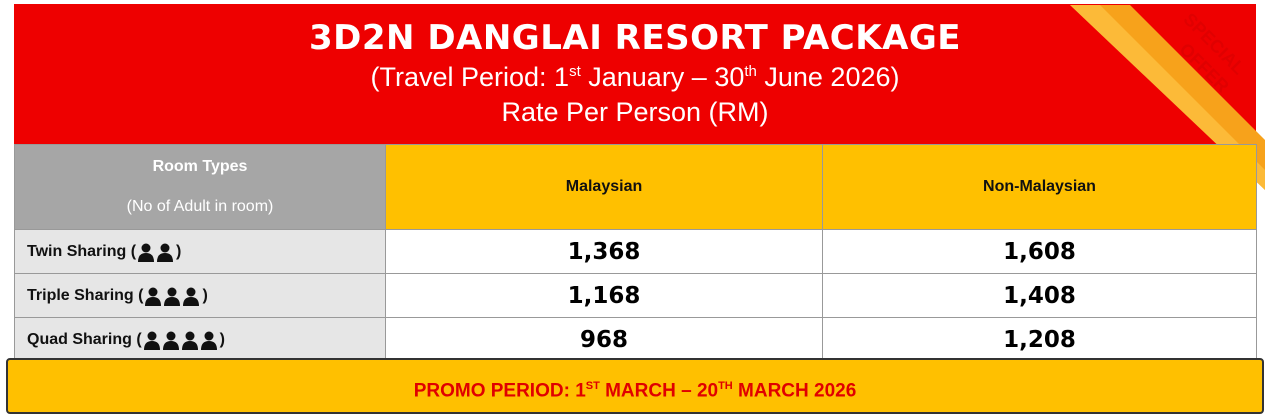 The image size is (1270, 418). Describe the element at coordinates (470, 77) in the screenshot. I see `text: (Travel Period: 1` at that location.